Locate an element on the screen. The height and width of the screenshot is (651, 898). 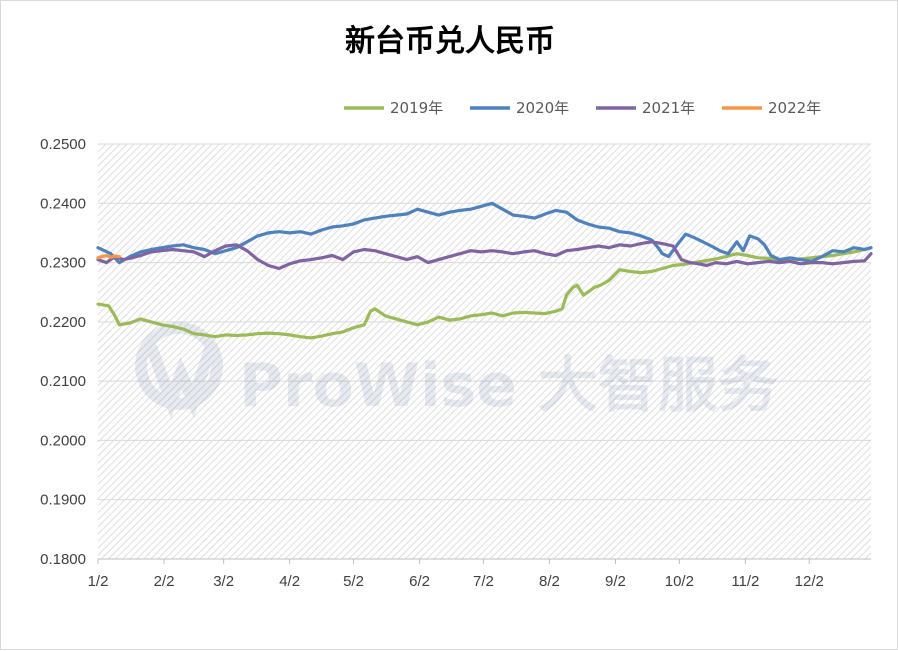
series-line-2020年 is located at coordinates (484, 233).